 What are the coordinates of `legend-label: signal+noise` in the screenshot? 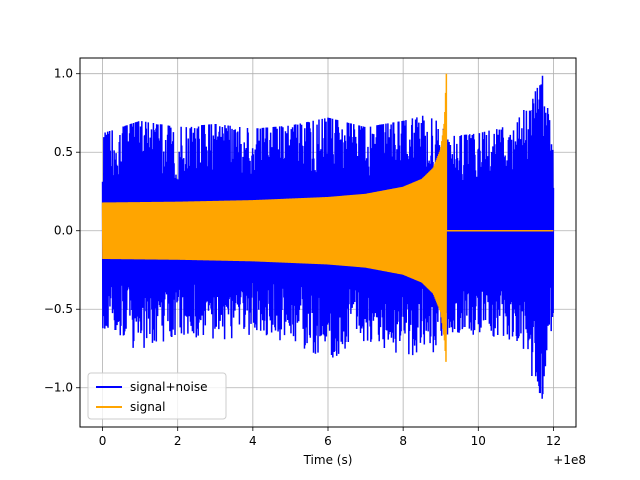 It's located at (168, 387).